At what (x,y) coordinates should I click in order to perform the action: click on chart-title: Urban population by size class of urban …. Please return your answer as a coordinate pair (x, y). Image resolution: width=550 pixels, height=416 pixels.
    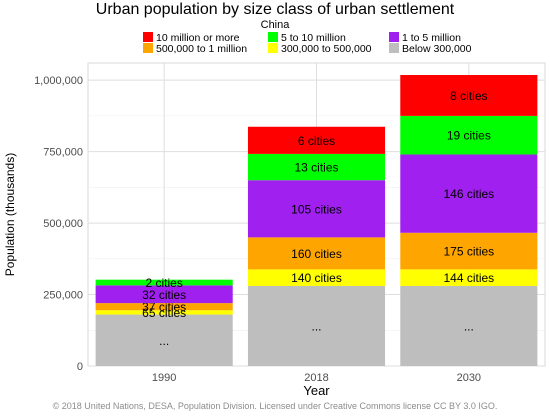
    Looking at the image, I should click on (275, 9).